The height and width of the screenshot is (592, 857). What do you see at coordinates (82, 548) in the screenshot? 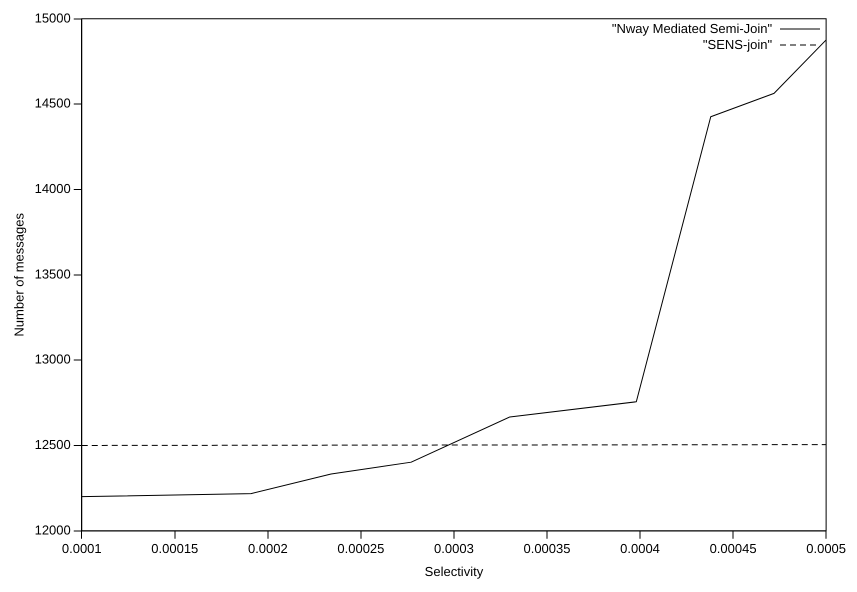
I see `x-tick-label: 0.0001` at bounding box center [82, 548].